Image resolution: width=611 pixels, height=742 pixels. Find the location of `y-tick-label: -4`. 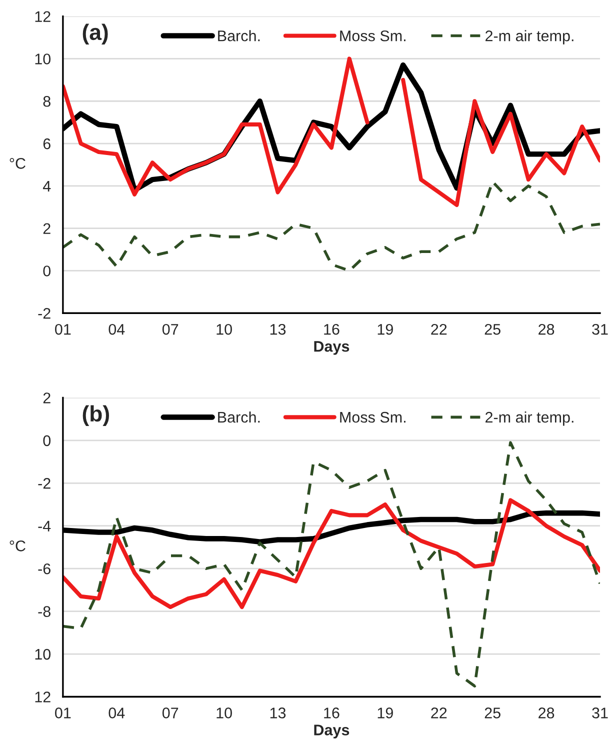

y-tick-label: -4 is located at coordinates (44, 526).